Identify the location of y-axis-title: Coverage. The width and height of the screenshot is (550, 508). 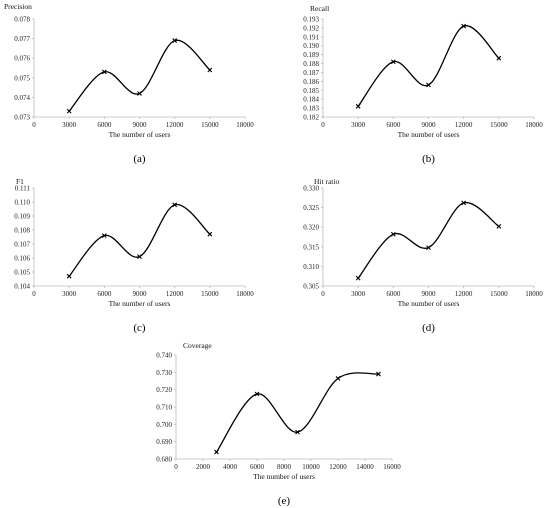
(197, 345).